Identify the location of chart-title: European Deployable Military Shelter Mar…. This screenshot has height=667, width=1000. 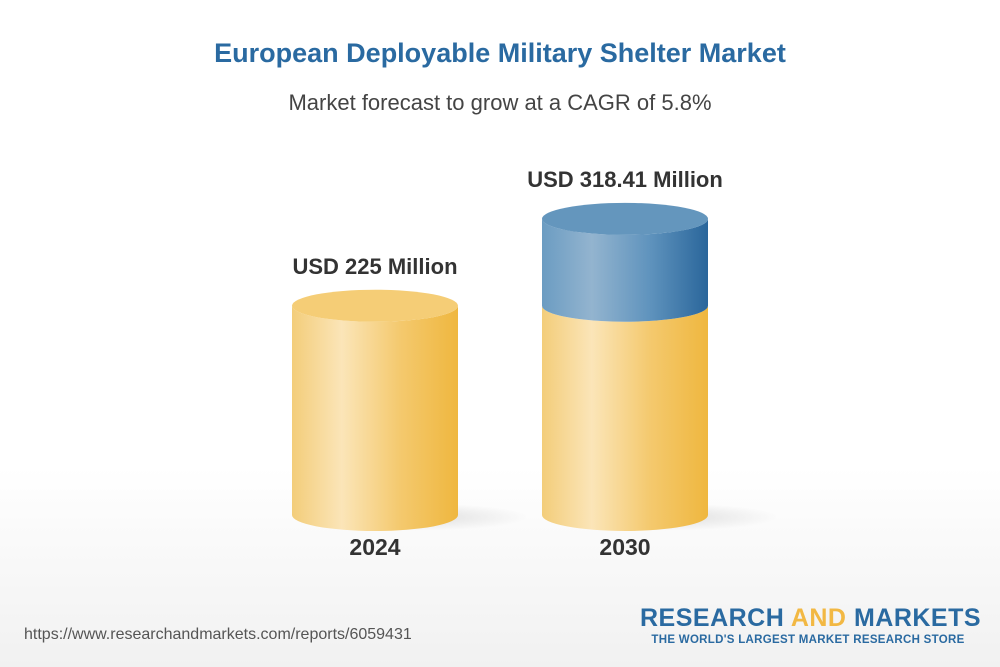
(500, 53).